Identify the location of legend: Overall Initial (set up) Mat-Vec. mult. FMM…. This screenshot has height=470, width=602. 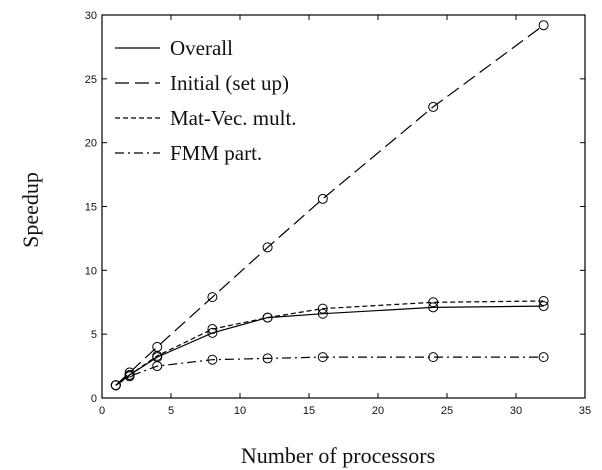
(206, 100).